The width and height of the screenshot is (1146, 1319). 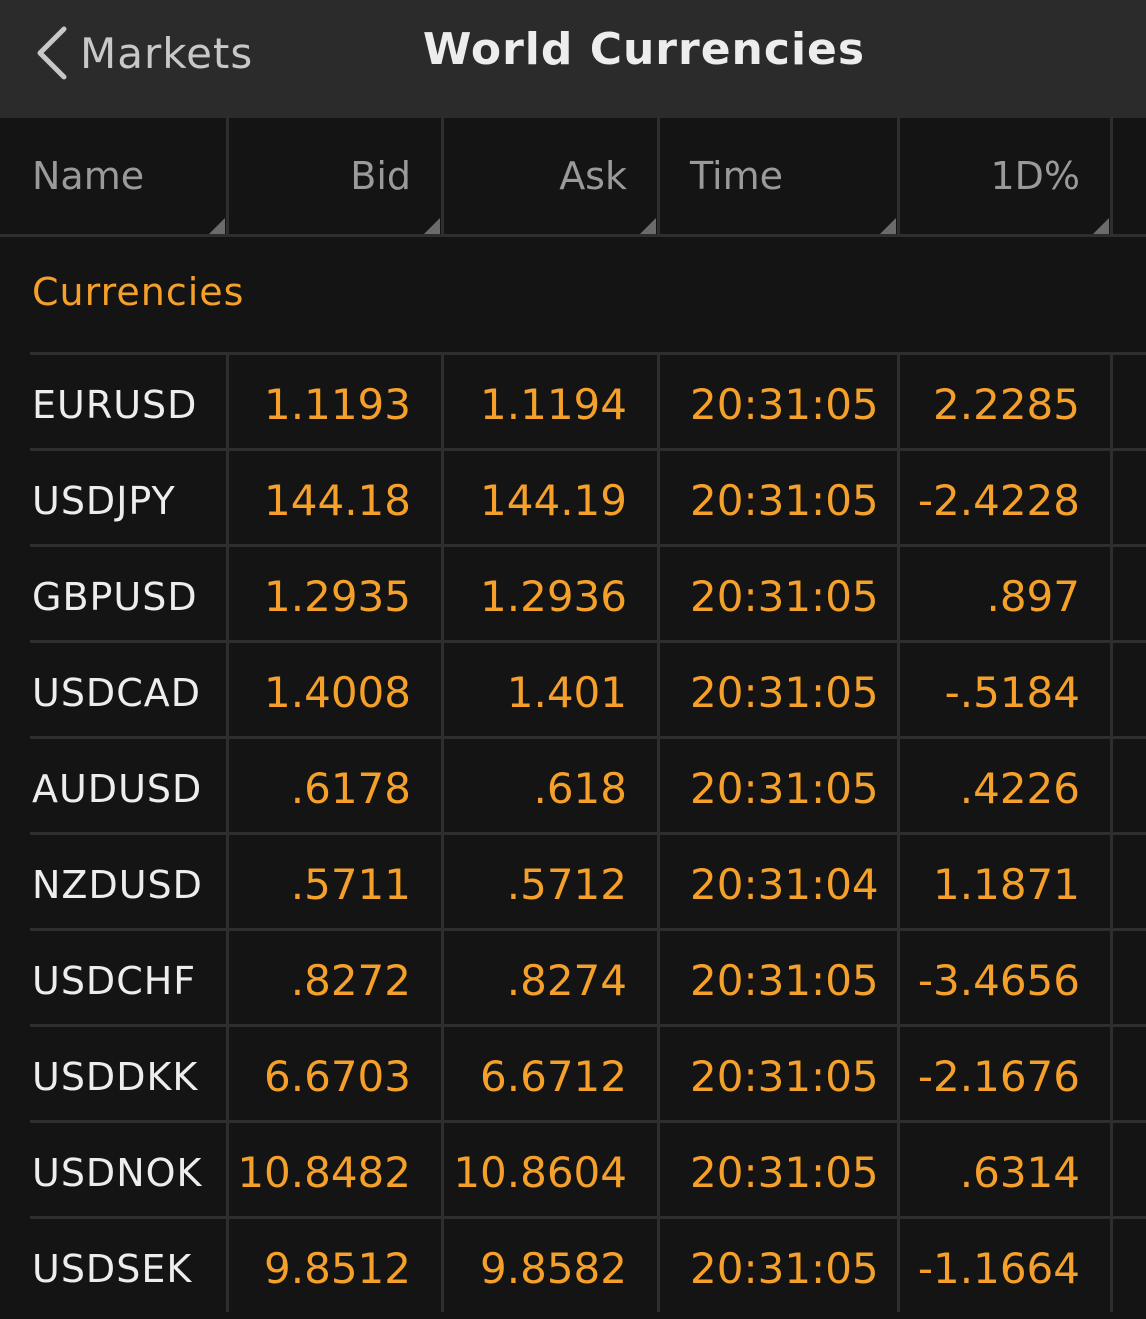 I want to click on table-row: EURUSD 1.1193 1.1194 20:31:05 2.2285, so click(x=588, y=400).